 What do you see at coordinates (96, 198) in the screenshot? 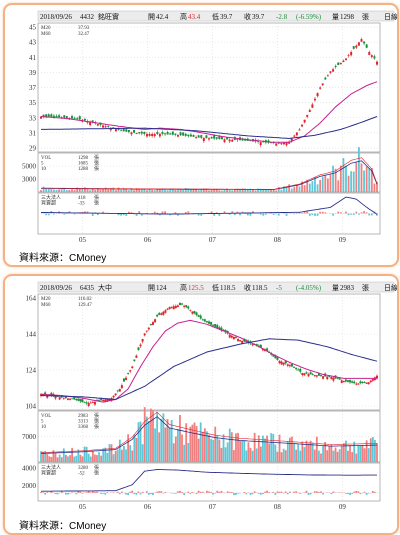
I see `inst-legend-unit: 張` at bounding box center [96, 198].